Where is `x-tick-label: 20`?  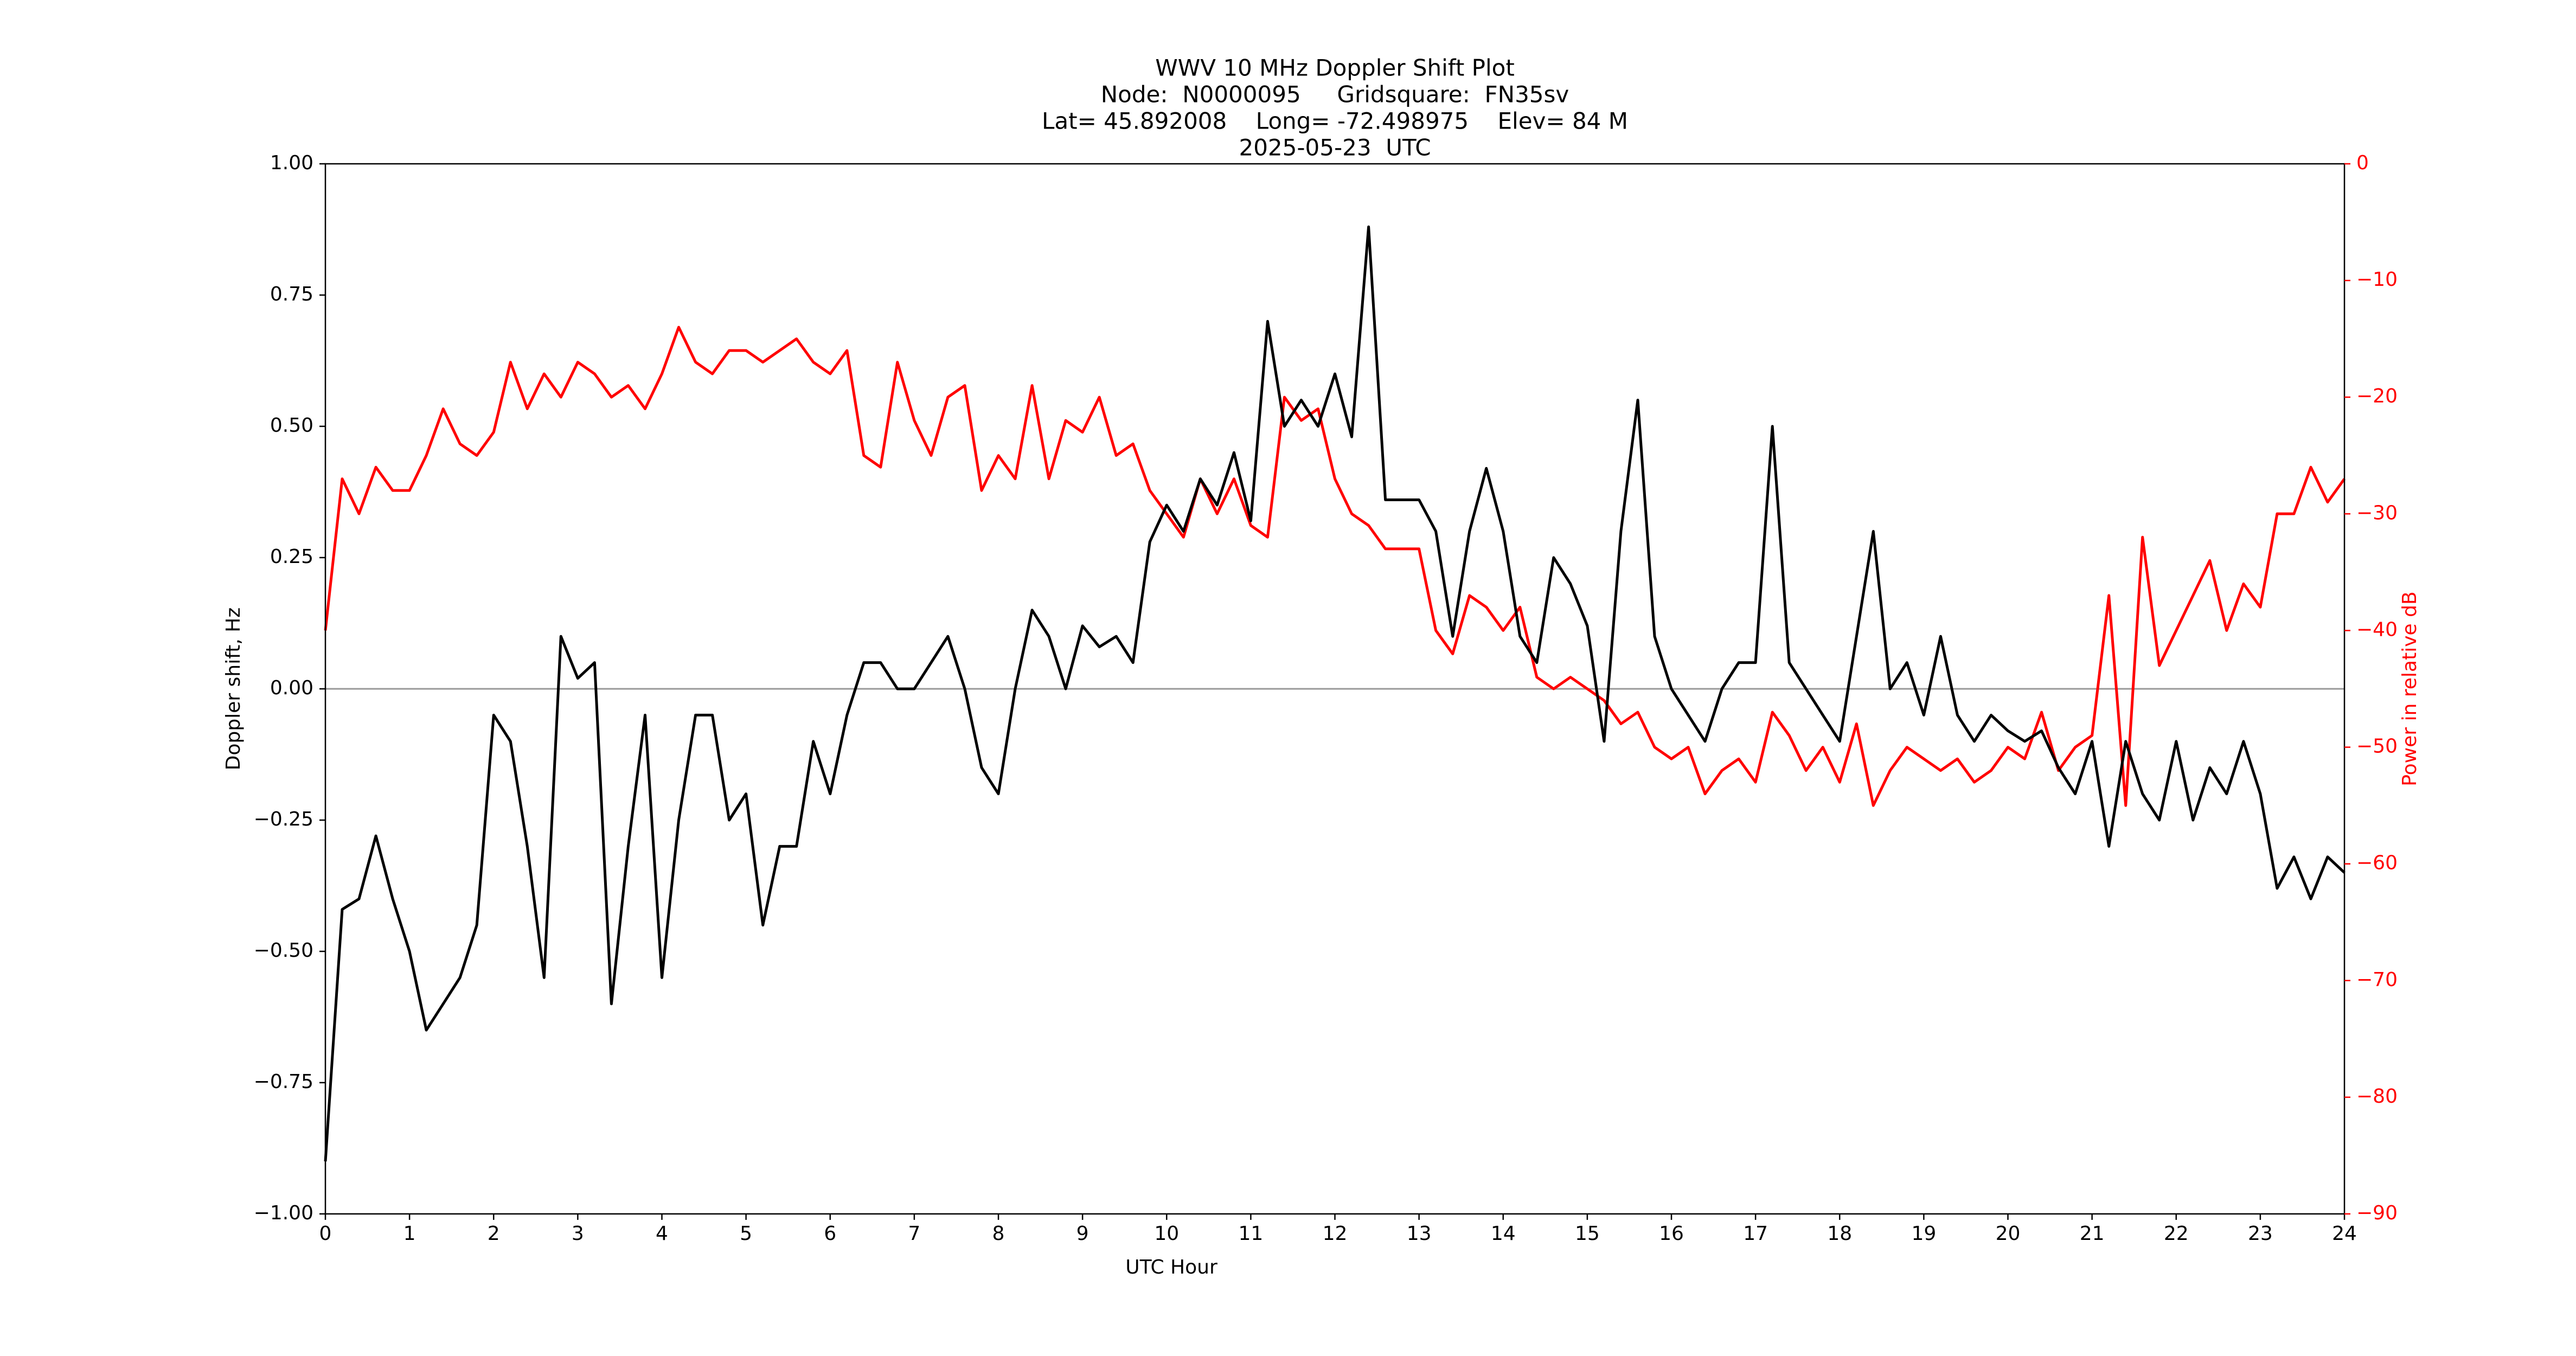
x-tick-label: 20 is located at coordinates (2008, 1234).